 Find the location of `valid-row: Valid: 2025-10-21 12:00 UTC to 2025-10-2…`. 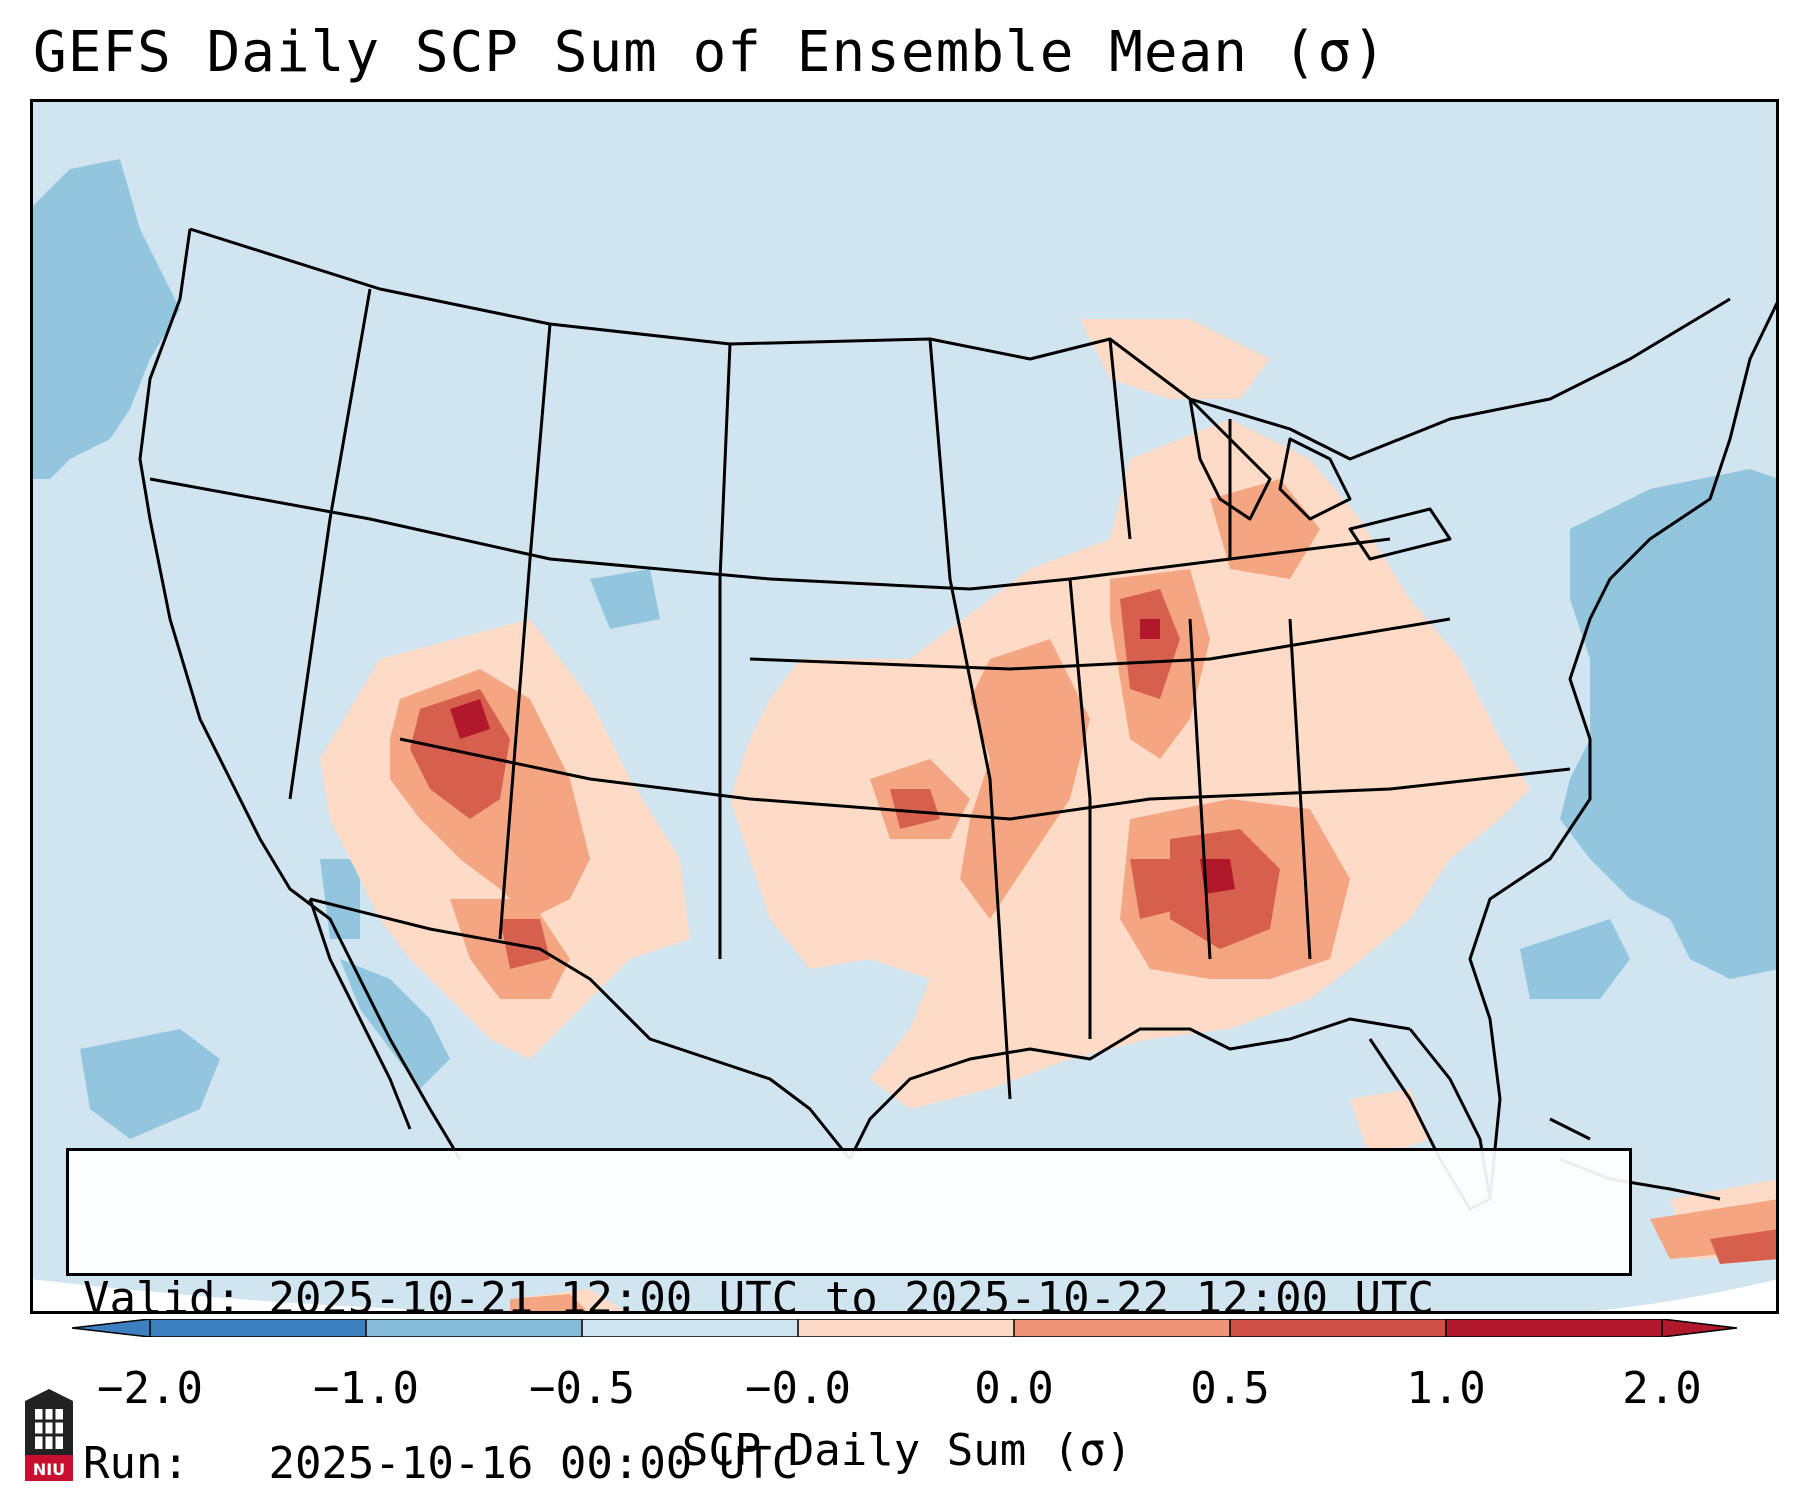

valid-row: Valid: 2025-10-21 12:00 UTC to 2025-10-2… is located at coordinates (849, 1298).